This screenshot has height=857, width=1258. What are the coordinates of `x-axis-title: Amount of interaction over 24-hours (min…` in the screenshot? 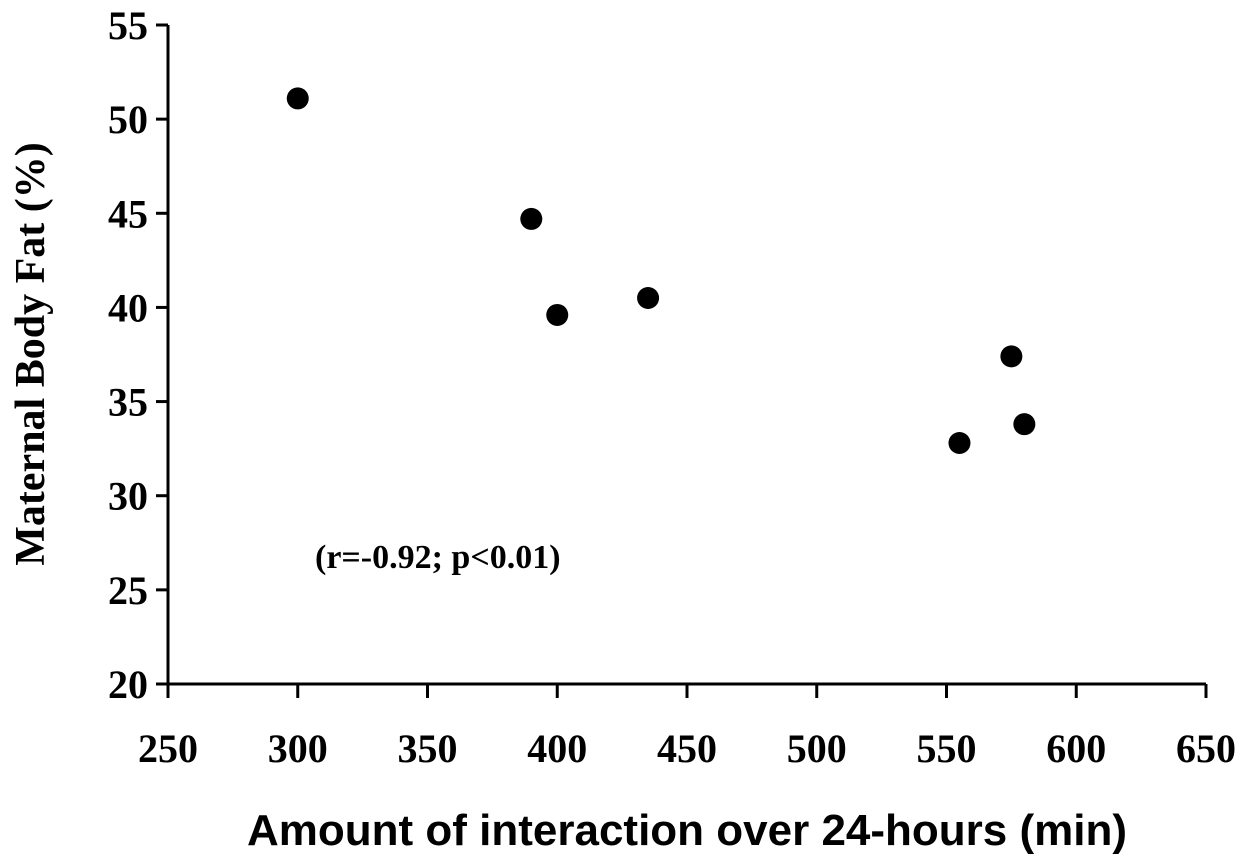 It's located at (687, 830).